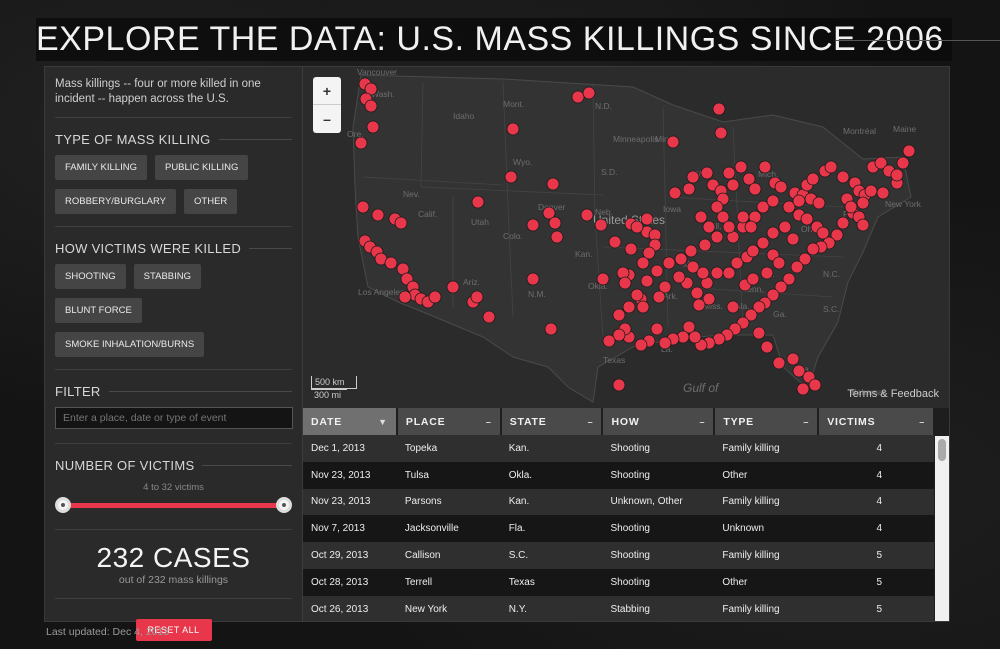 This screenshot has width=1000, height=649. Describe the element at coordinates (174, 418) in the screenshot. I see `filter-input` at that location.